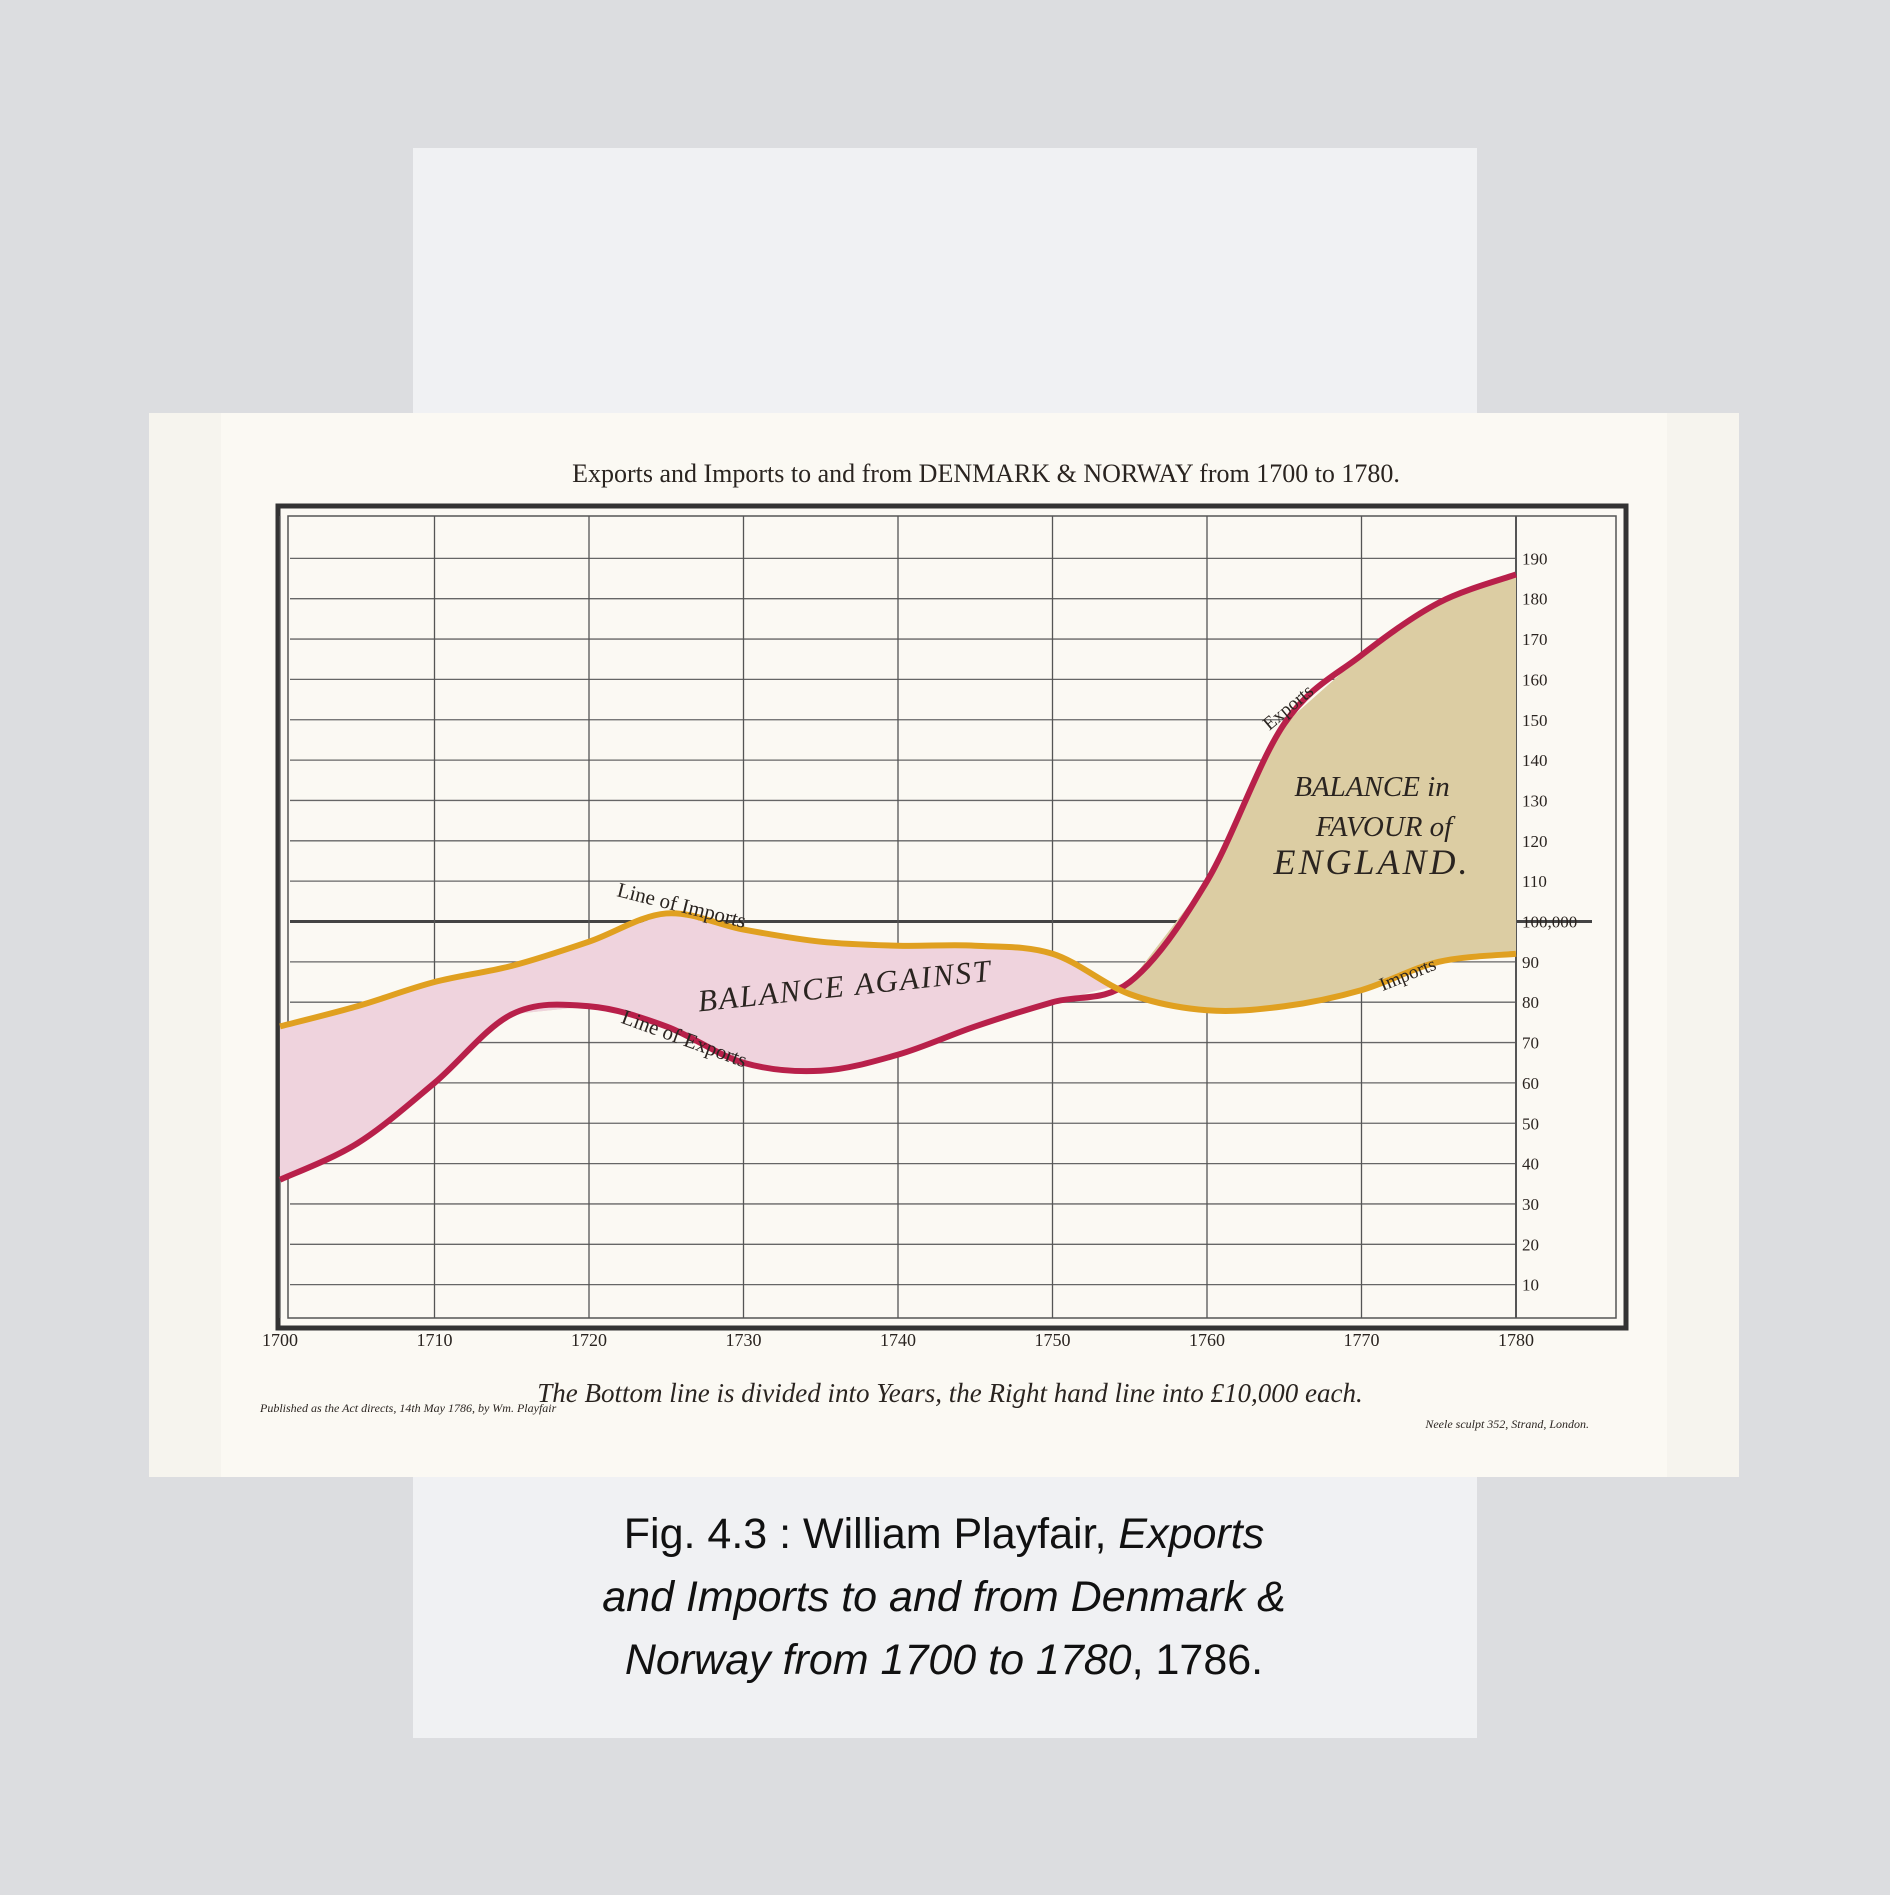  What do you see at coordinates (898, 1340) in the screenshot?
I see `x-tick-label: 1740` at bounding box center [898, 1340].